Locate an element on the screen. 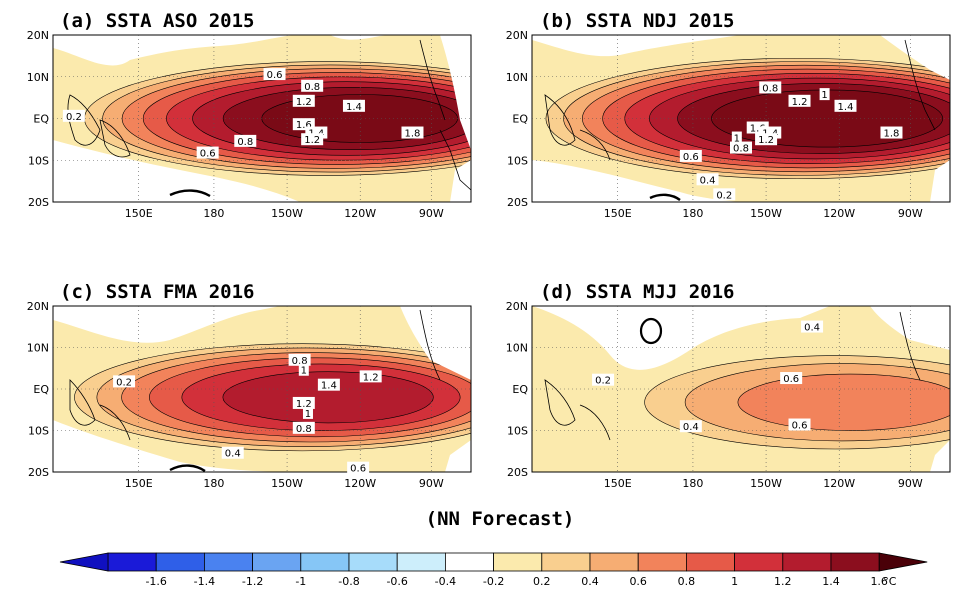 This screenshot has height=603, width=967. colorbar-tick-label: -0.4 is located at coordinates (445, 581).